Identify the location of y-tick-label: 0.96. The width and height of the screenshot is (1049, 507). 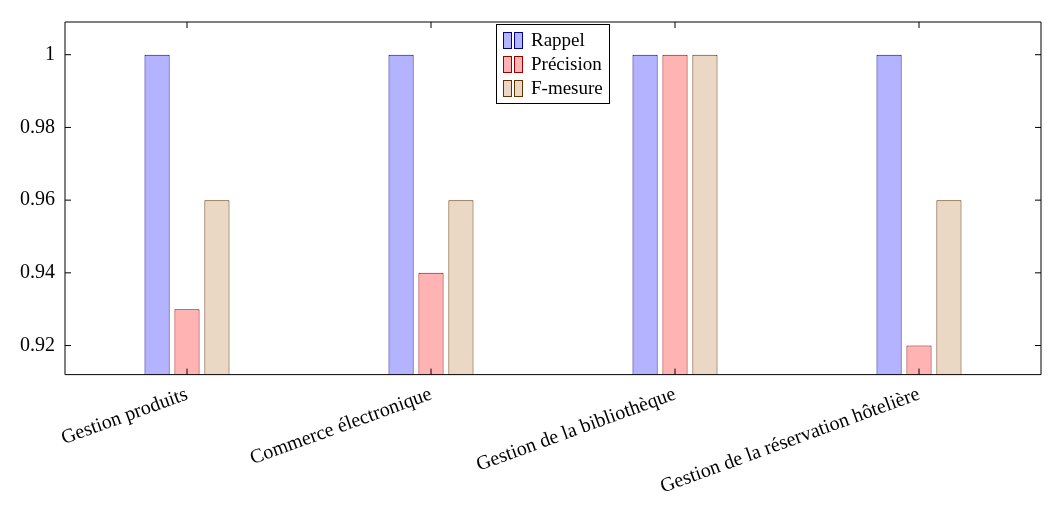
(37, 198).